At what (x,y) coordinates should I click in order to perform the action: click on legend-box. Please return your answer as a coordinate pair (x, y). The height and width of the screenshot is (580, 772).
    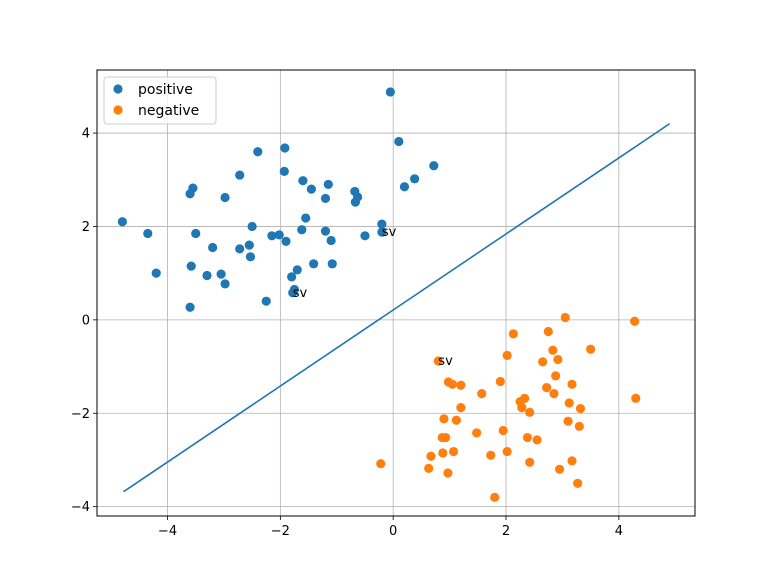
    Looking at the image, I should click on (160, 100).